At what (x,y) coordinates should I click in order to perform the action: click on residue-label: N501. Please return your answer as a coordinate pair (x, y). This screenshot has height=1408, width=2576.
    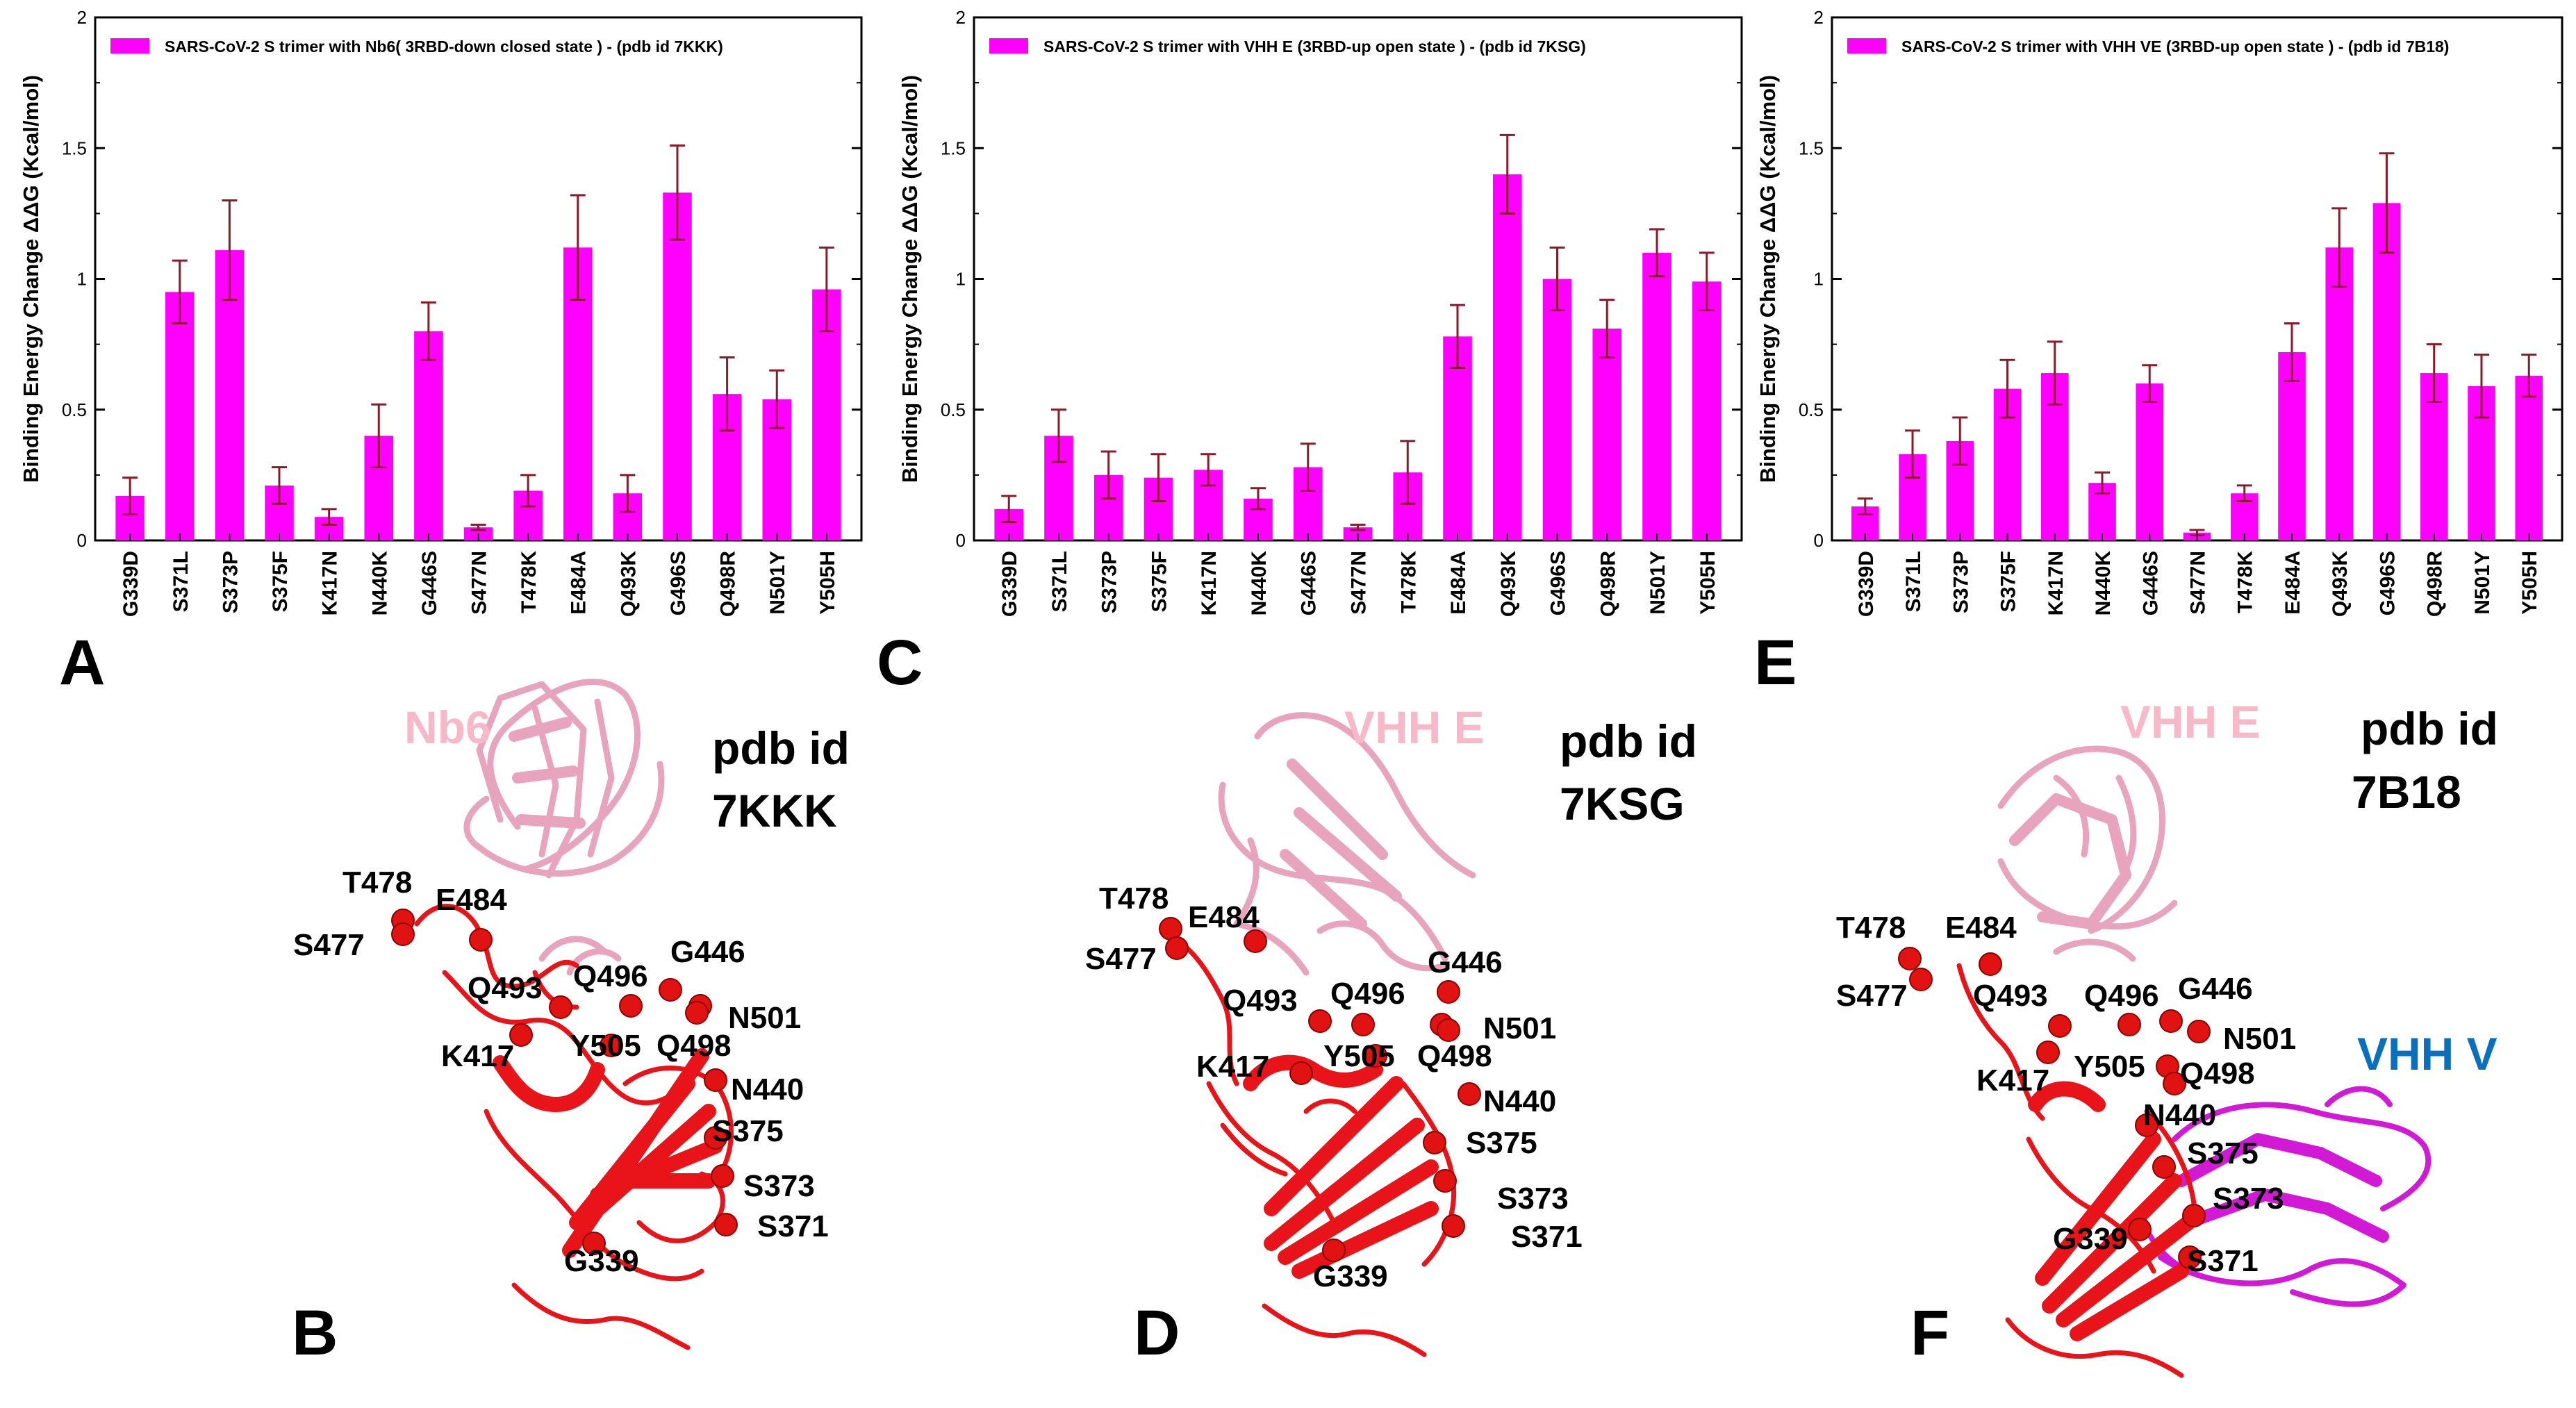
    Looking at the image, I should click on (2259, 1039).